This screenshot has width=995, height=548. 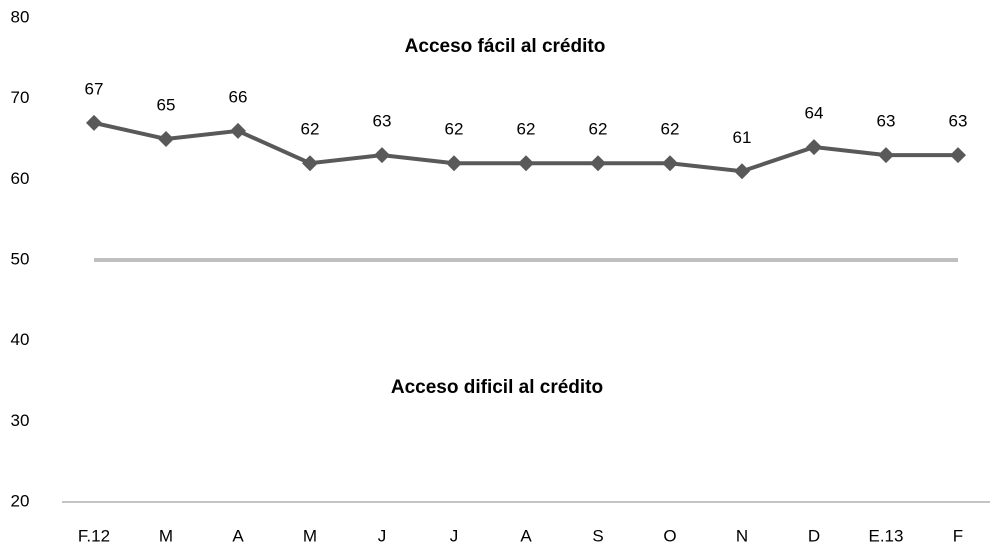 I want to click on annotation: Acceso fácil al crédito, so click(x=505, y=46).